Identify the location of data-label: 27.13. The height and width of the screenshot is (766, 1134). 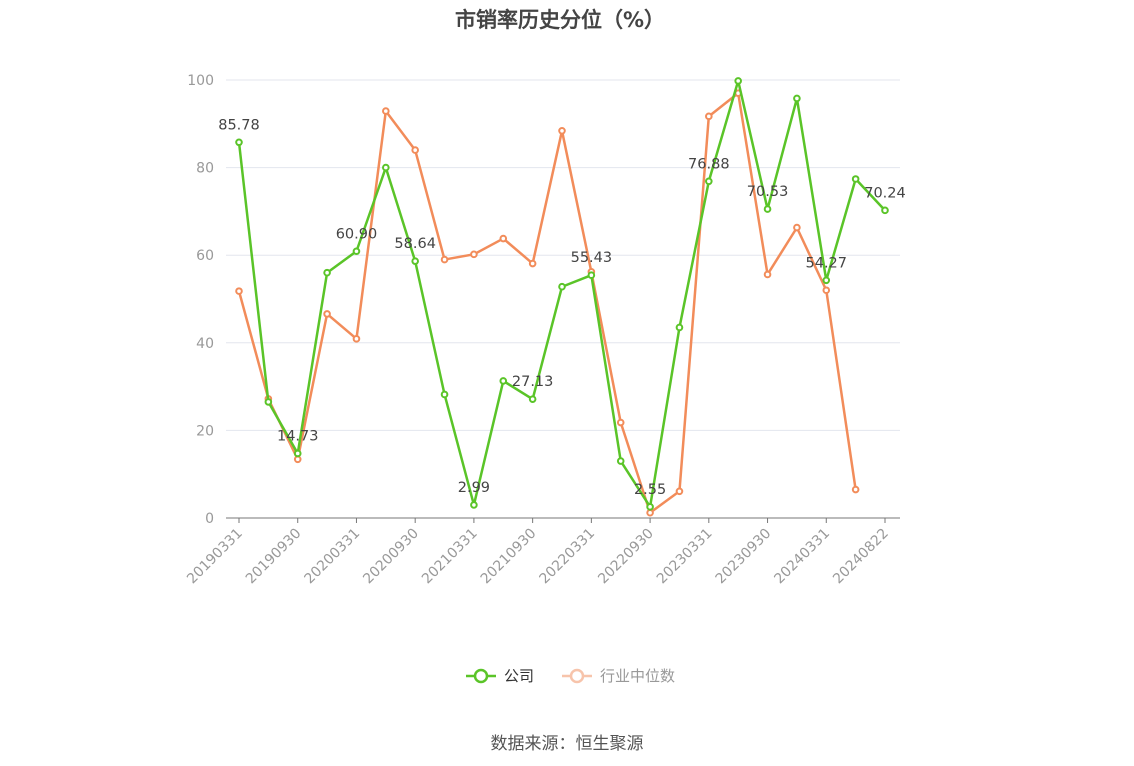
(533, 382).